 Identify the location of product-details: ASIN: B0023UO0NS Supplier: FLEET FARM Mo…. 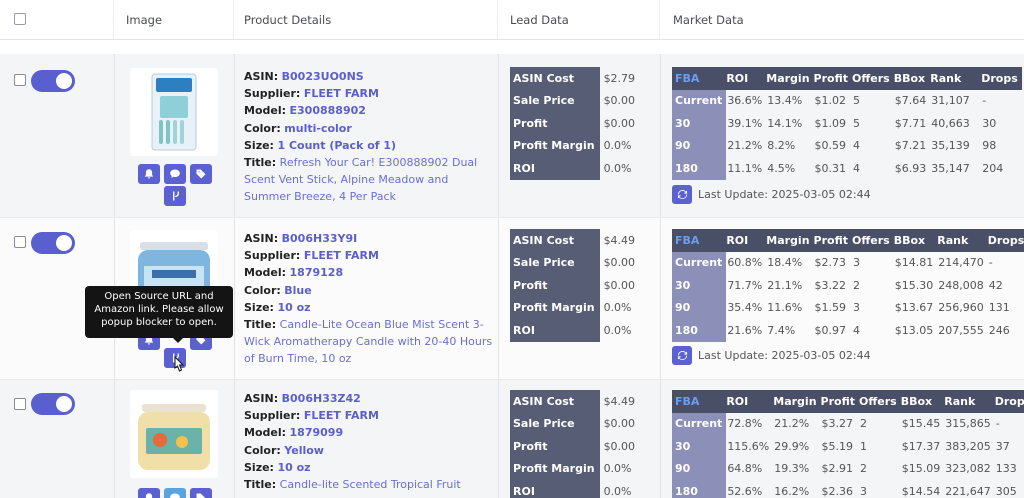
(361, 137).